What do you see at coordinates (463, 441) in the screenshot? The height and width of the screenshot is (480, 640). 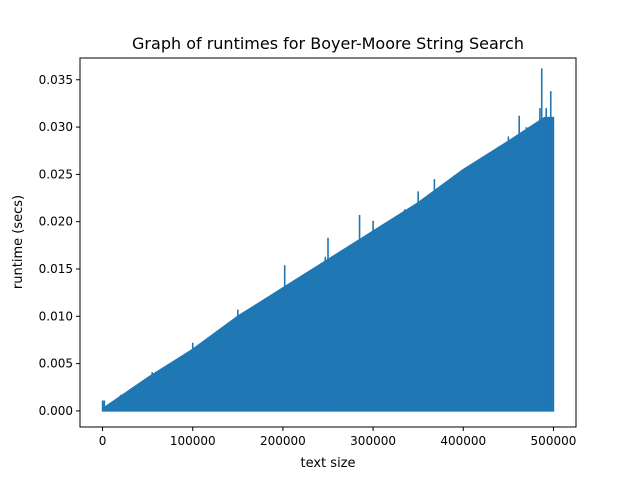 I see `x-tick-label: 400000` at bounding box center [463, 441].